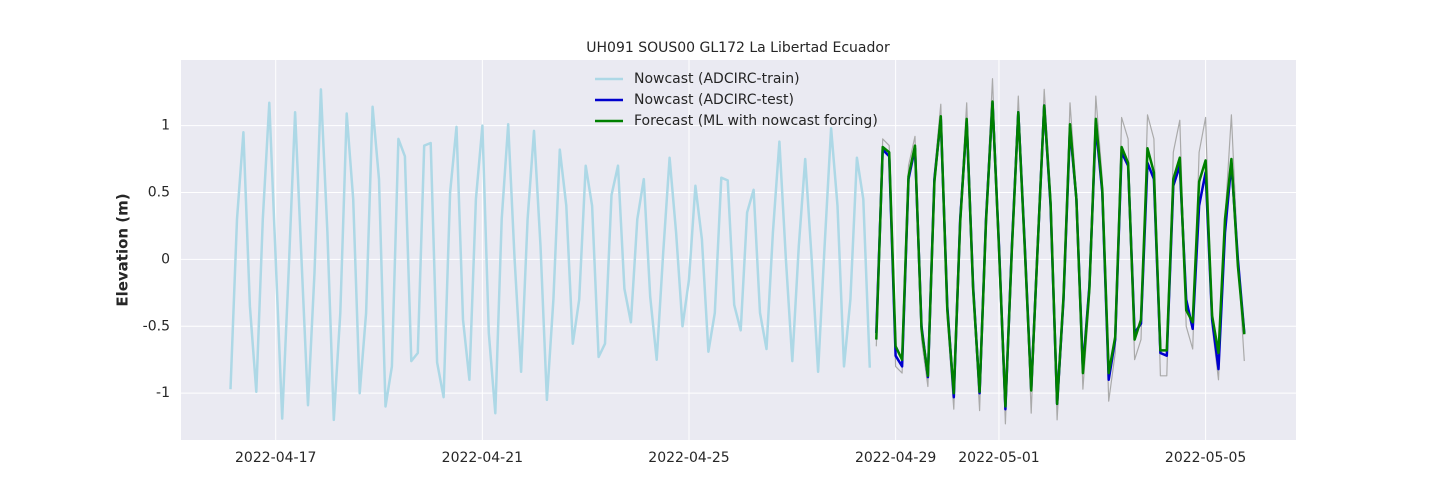 The height and width of the screenshot is (504, 1440). I want to click on y-tick-label: 0, so click(165, 259).